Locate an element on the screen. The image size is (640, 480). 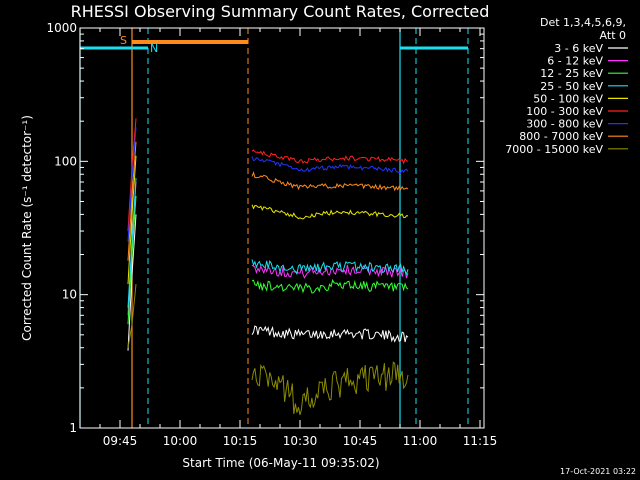
legend-header-detectors: Det 1,3,4,5,6,9, is located at coordinates (583, 22).